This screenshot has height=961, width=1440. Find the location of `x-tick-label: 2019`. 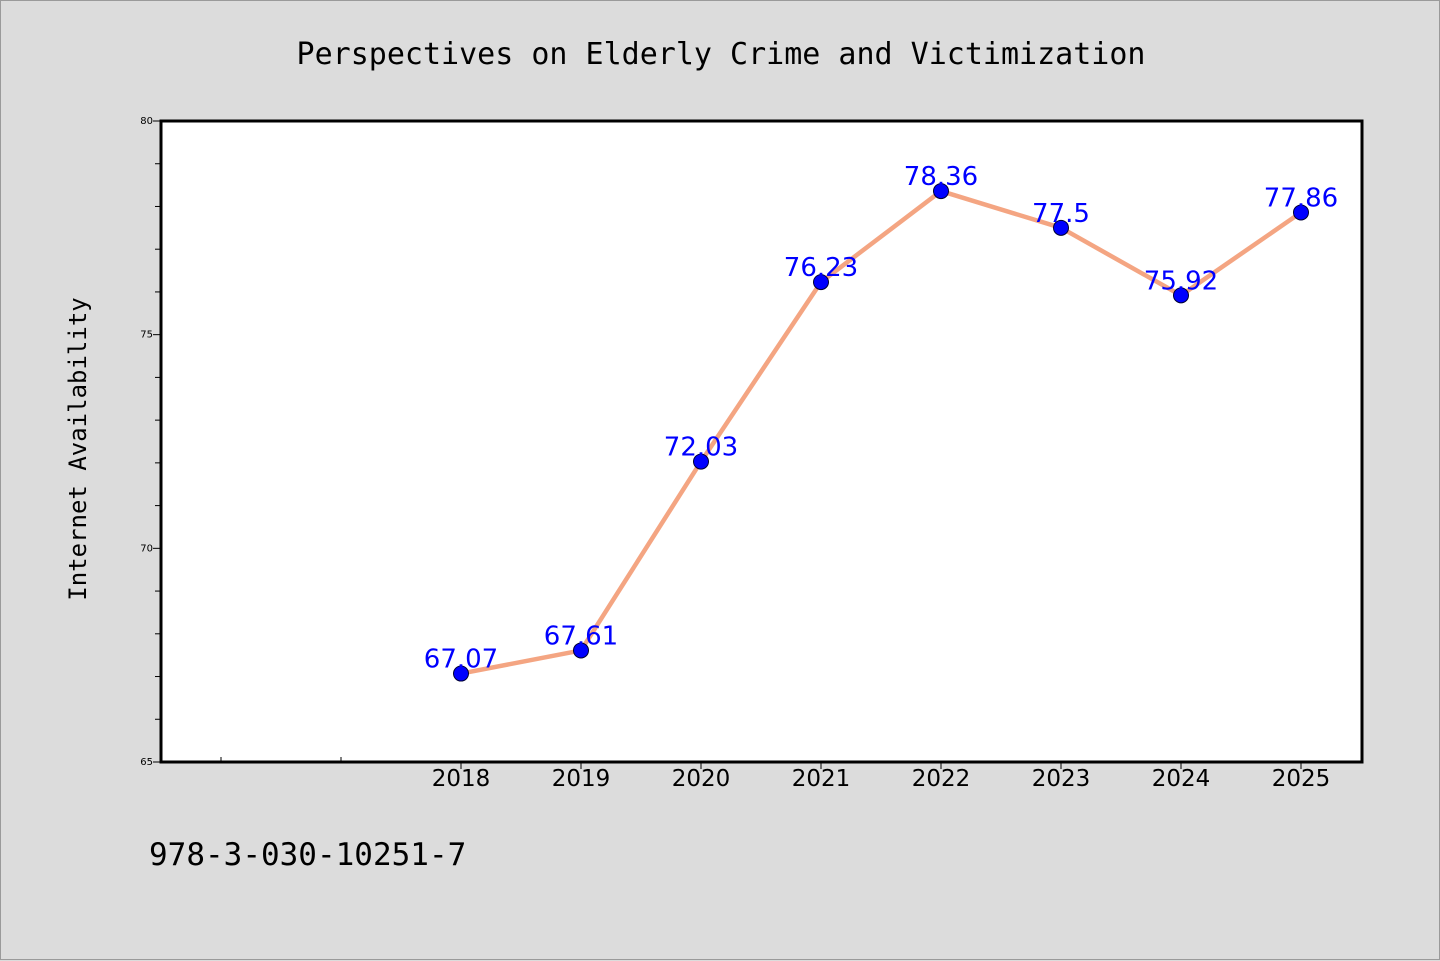

x-tick-label: 2019 is located at coordinates (581, 779).